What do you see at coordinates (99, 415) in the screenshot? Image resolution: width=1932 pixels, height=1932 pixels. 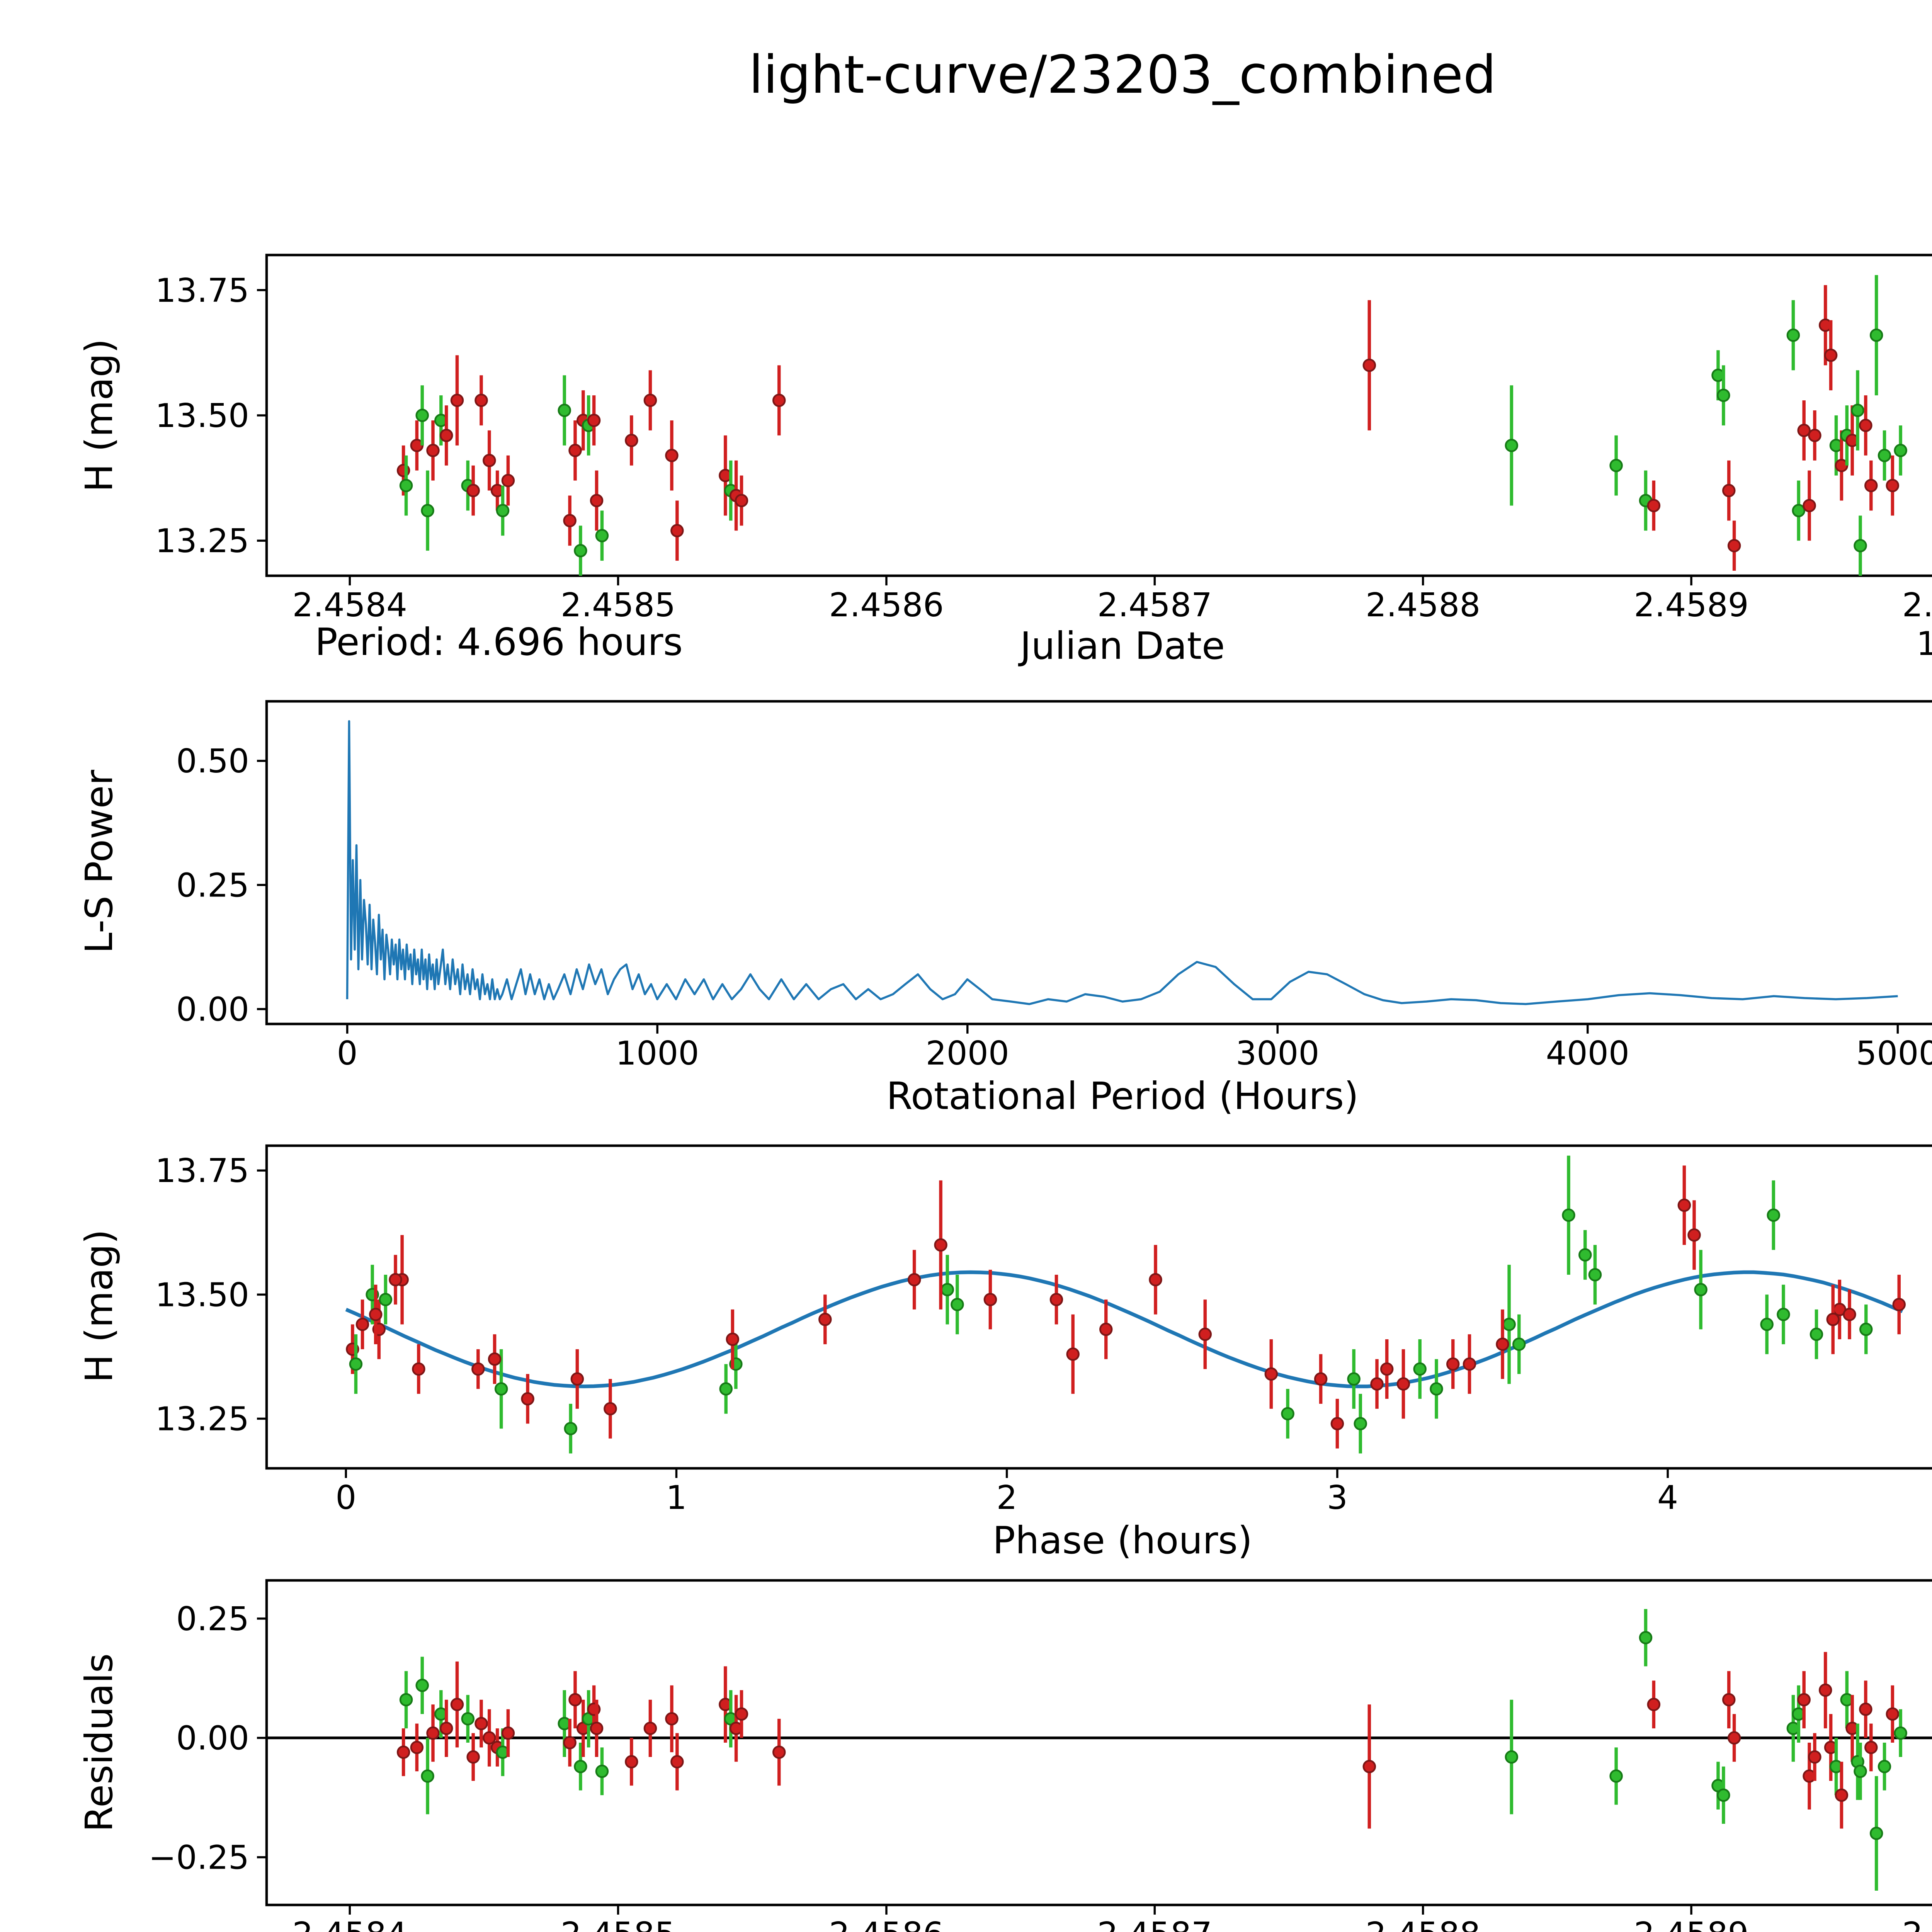 I see `jd-ylabel: H (mag)` at bounding box center [99, 415].